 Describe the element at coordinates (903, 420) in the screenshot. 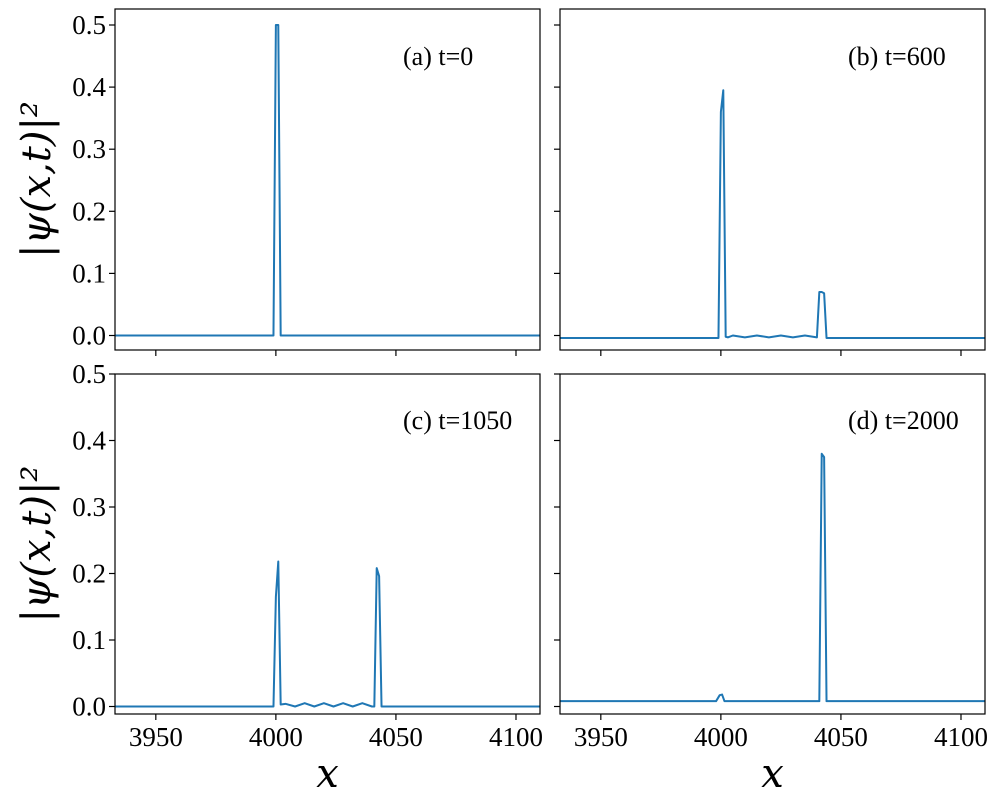

I see `panel-annotation: (d) t=2000` at that location.